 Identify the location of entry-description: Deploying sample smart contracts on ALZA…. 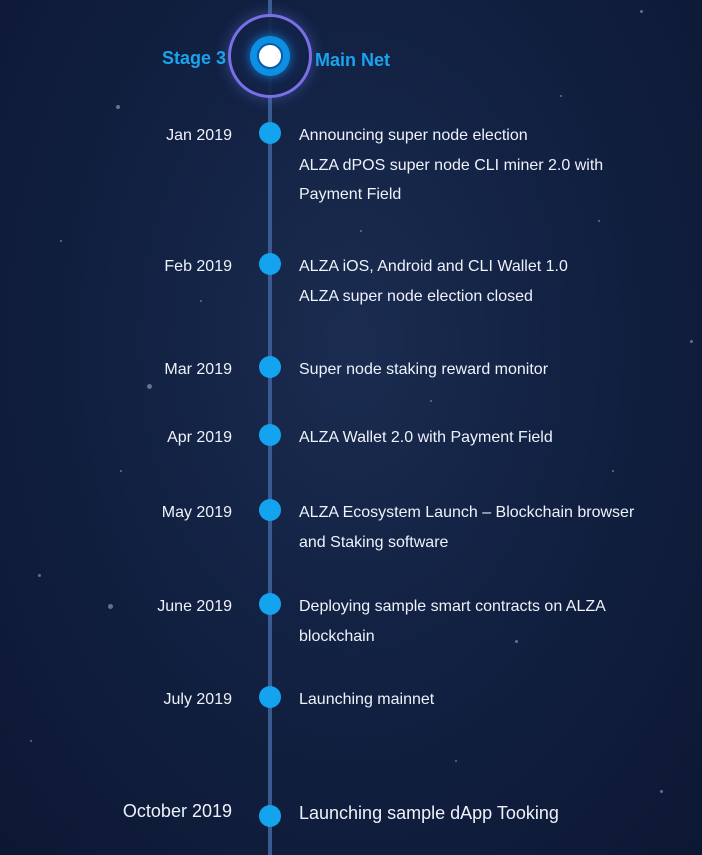
(489, 621).